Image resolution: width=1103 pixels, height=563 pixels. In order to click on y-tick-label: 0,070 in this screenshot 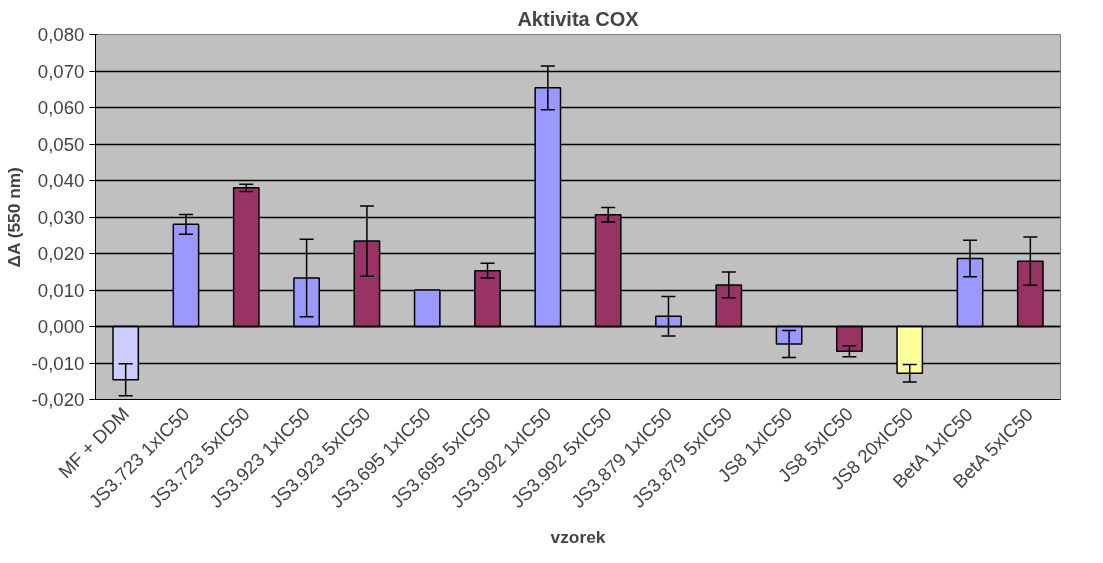, I will do `click(61, 71)`.